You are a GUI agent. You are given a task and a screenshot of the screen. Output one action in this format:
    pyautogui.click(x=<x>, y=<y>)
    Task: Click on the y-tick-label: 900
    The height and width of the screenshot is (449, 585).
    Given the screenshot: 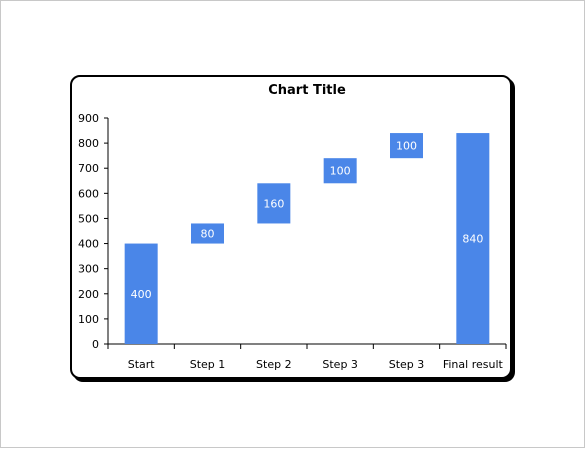 What is the action you would take?
    pyautogui.click(x=88, y=118)
    